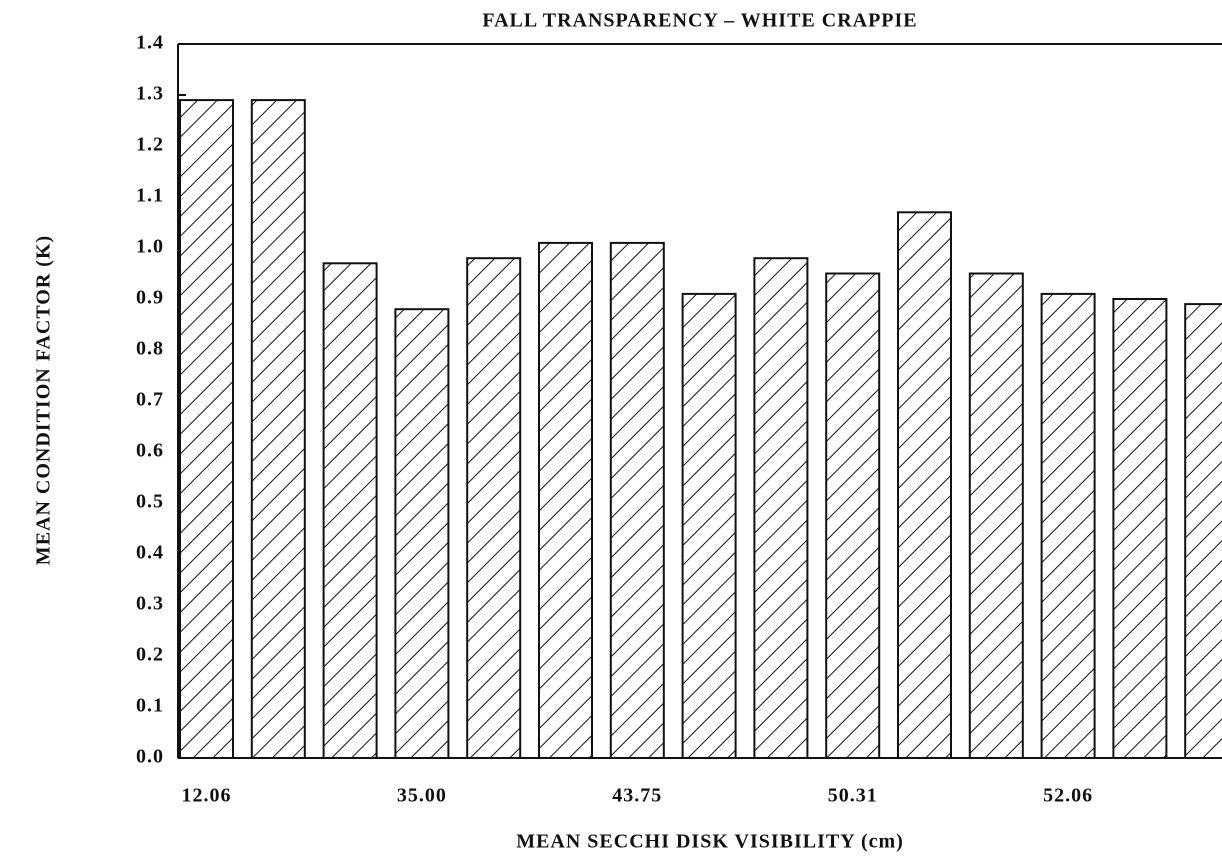 The width and height of the screenshot is (1222, 862). I want to click on y-tick-label: 1.3, so click(150, 94).